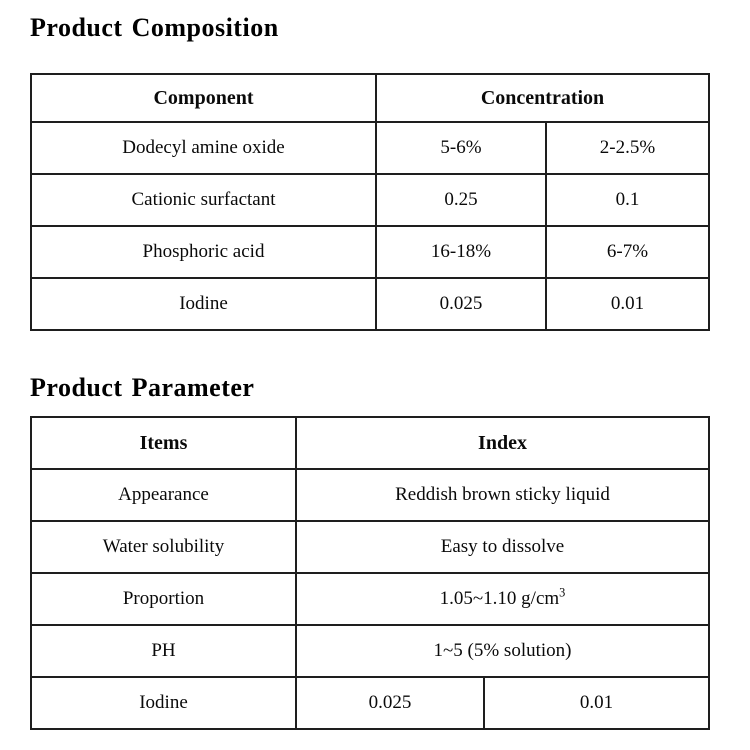  I want to click on parameter-cell-index: Easy to dissolve, so click(502, 547).